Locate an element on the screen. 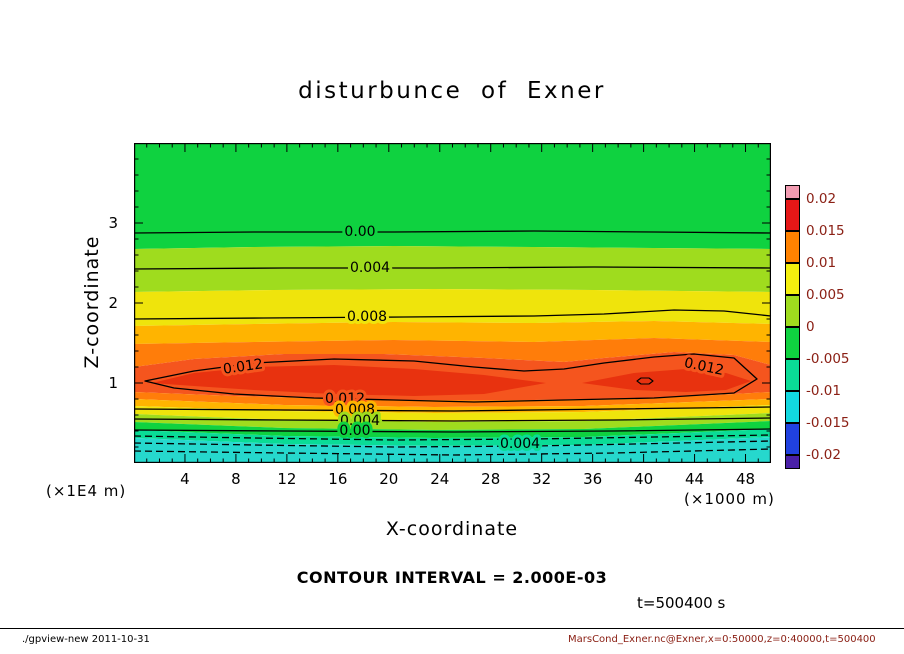 Image resolution: width=904 pixels, height=654 pixels. colorbar-label: -0.02 is located at coordinates (823, 455).